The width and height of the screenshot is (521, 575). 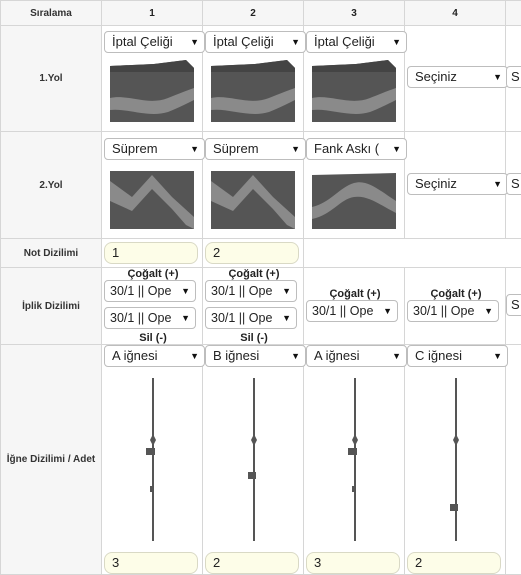 What do you see at coordinates (154, 149) in the screenshot?
I see `yol2-select-1: Süprem▼` at bounding box center [154, 149].